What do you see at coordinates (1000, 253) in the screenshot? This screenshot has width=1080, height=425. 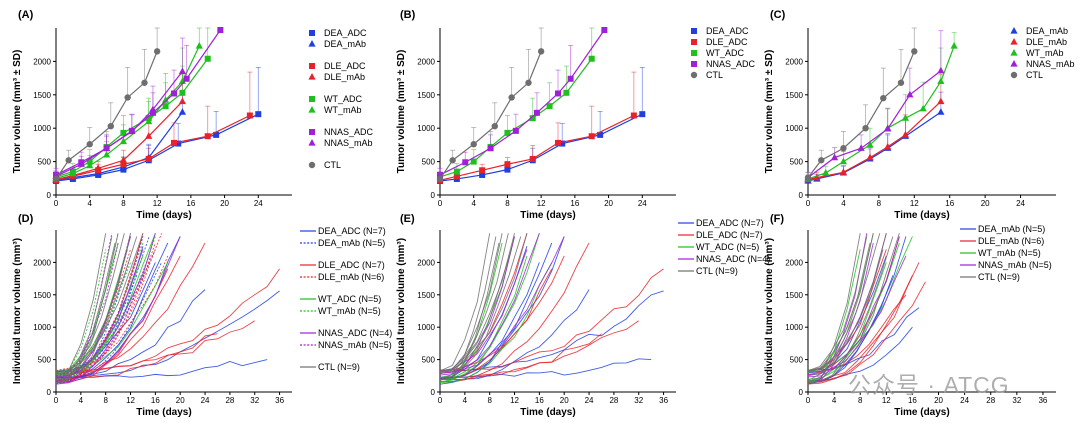 I see `legend-entry: WT_mAb (N=5)` at bounding box center [1000, 253].